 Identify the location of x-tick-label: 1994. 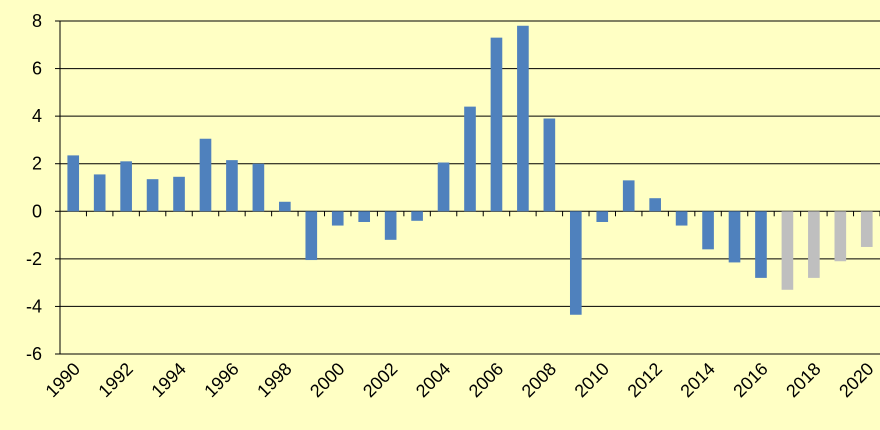
(168, 380).